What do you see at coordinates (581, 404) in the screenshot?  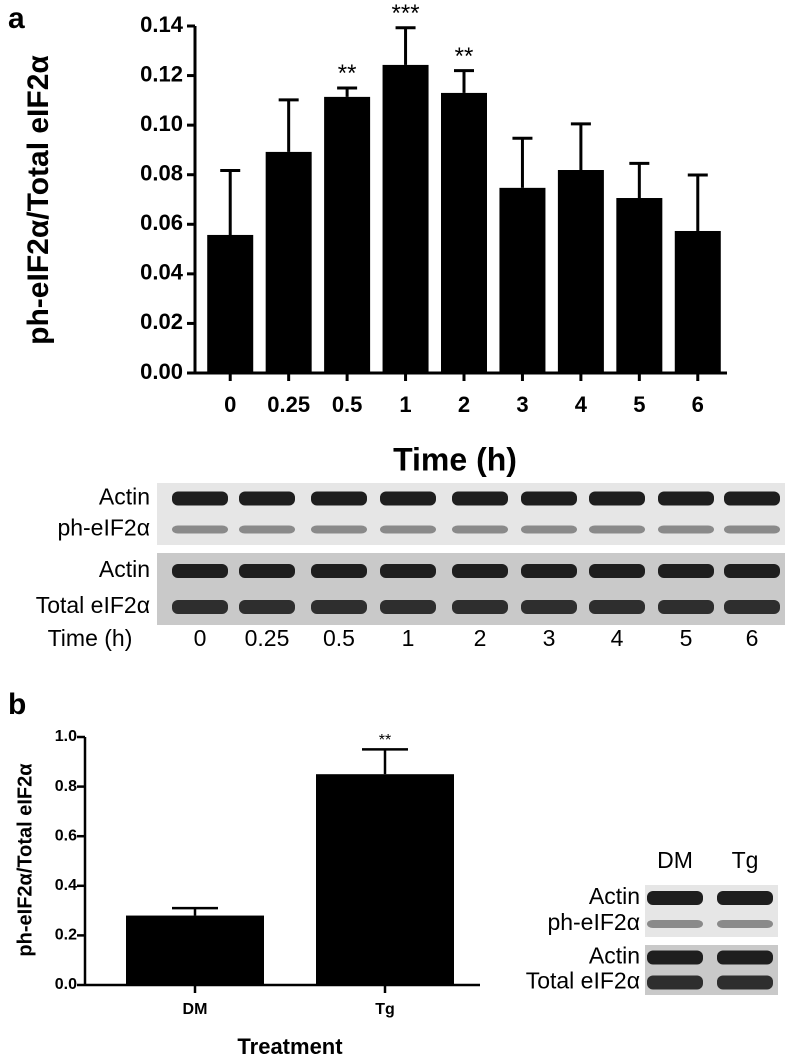 I see `x-tick-label: 4` at bounding box center [581, 404].